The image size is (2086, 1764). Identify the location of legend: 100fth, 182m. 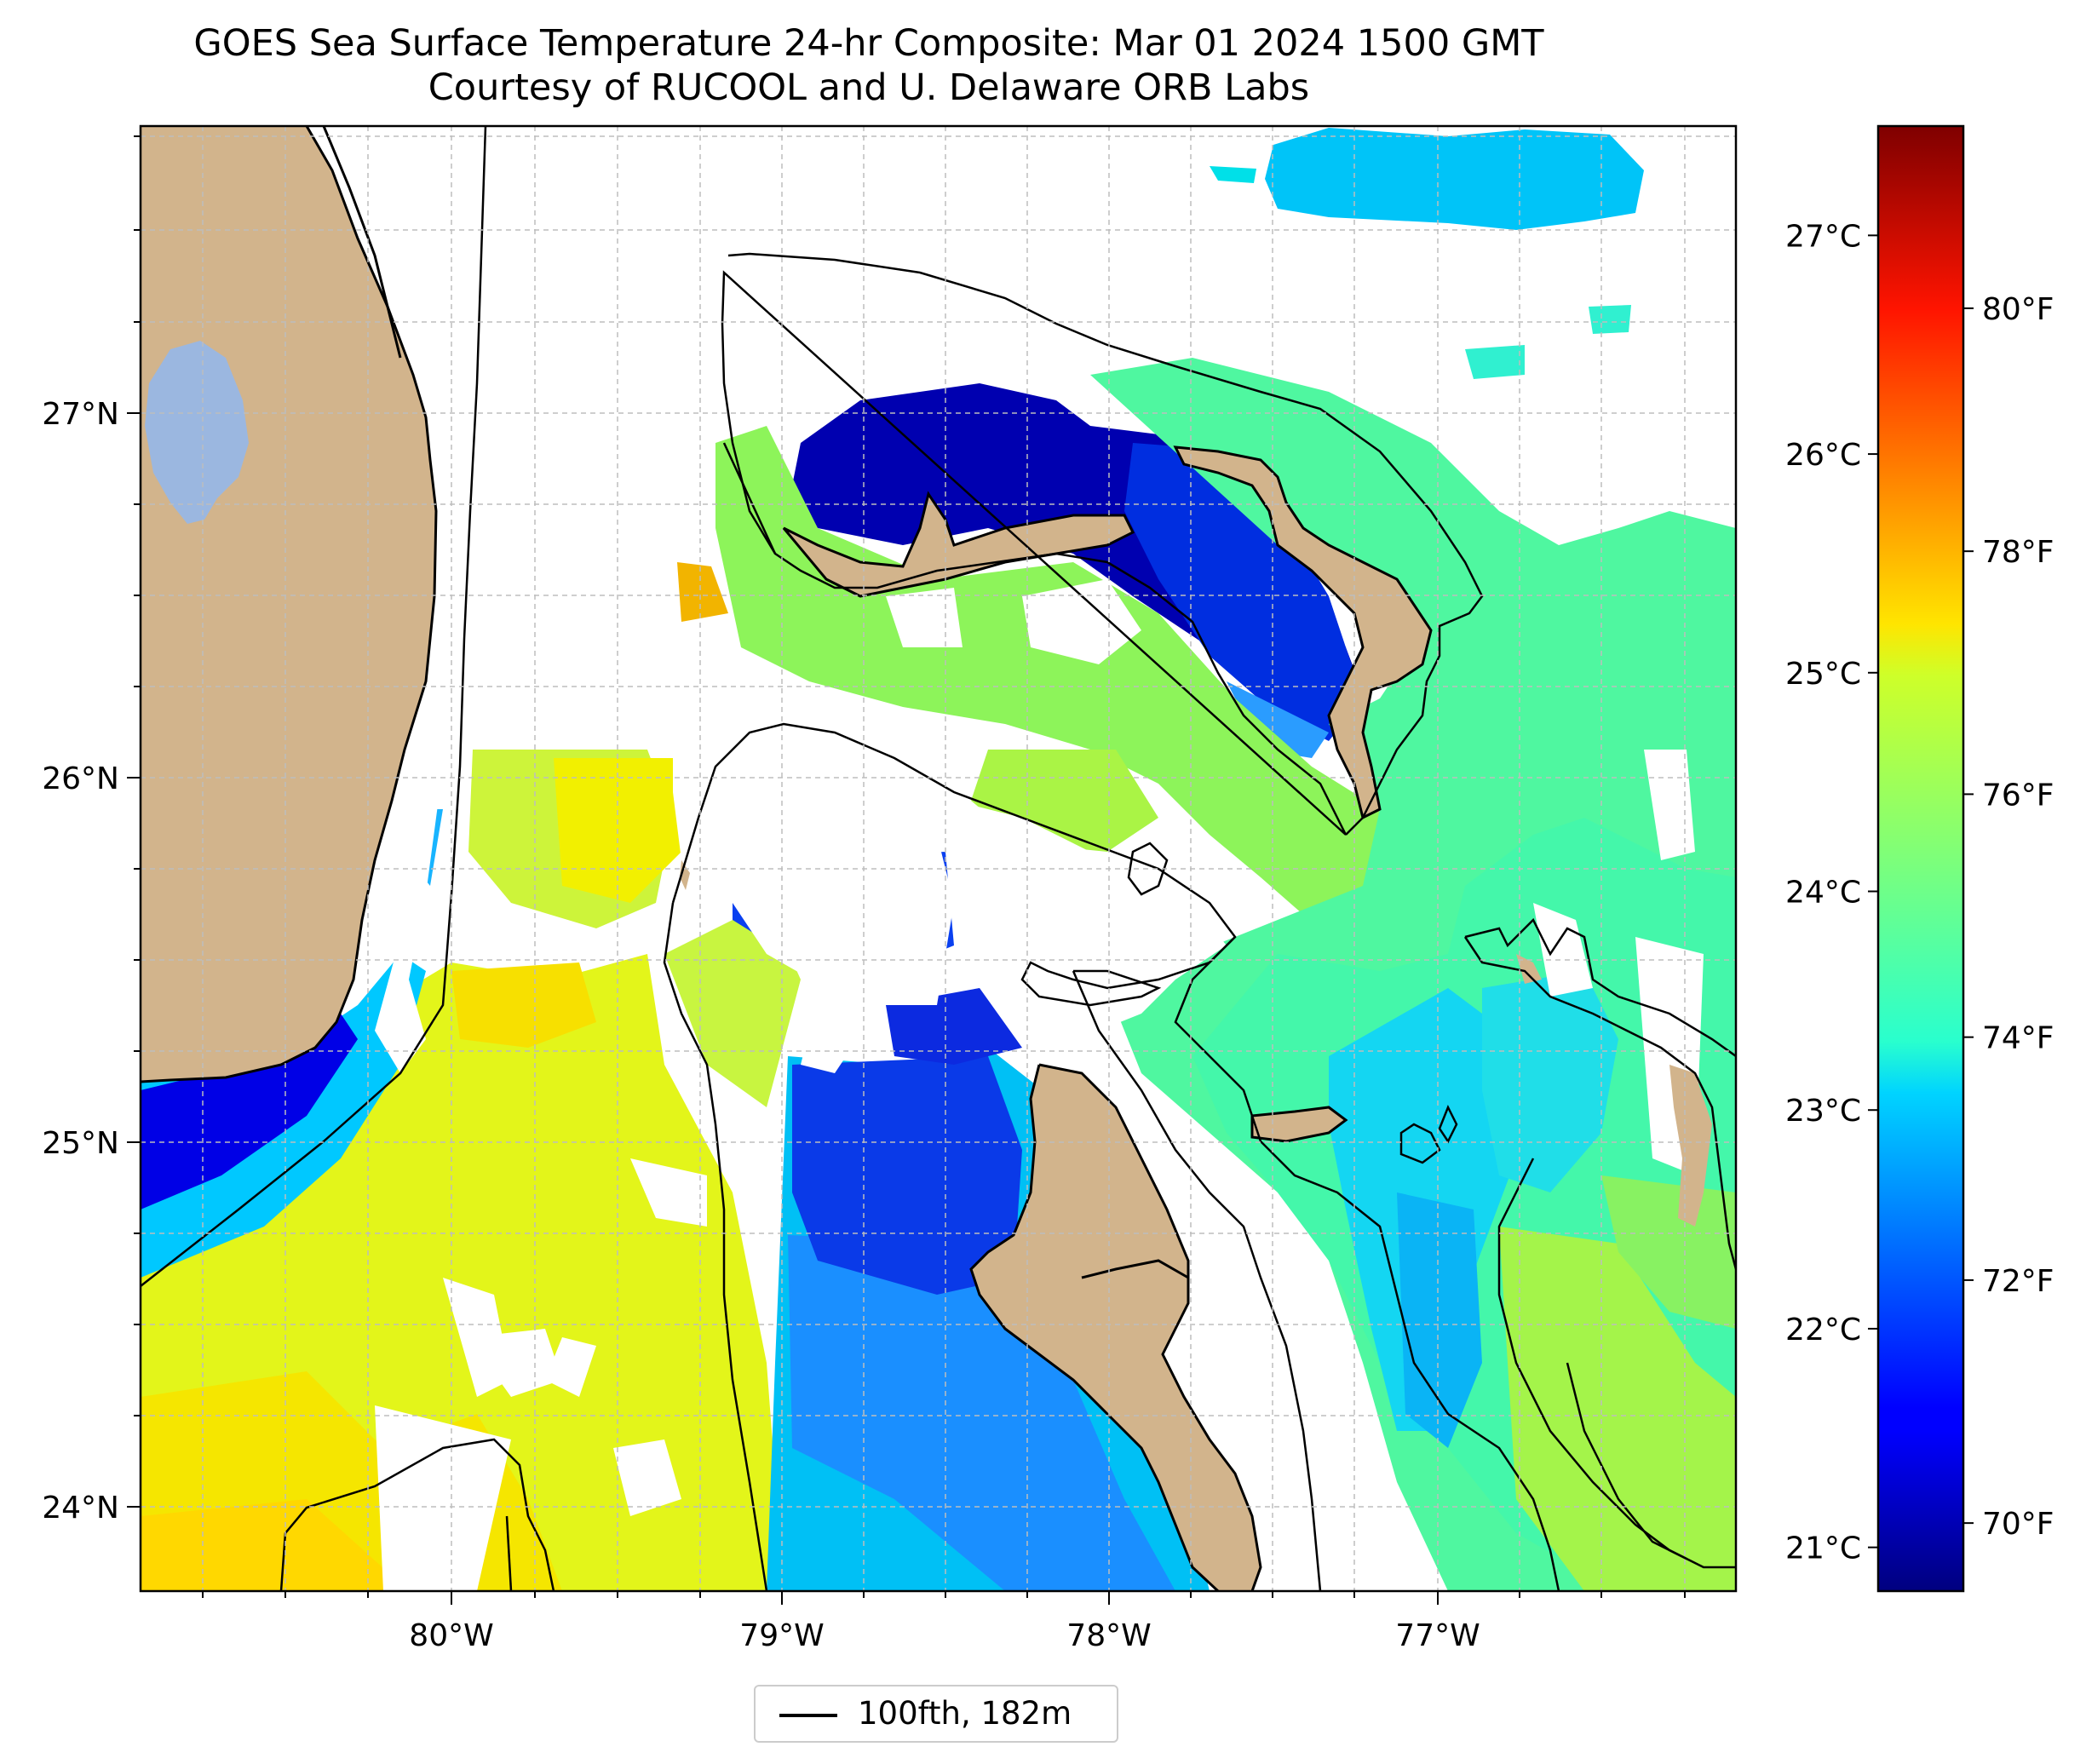
(936, 1714).